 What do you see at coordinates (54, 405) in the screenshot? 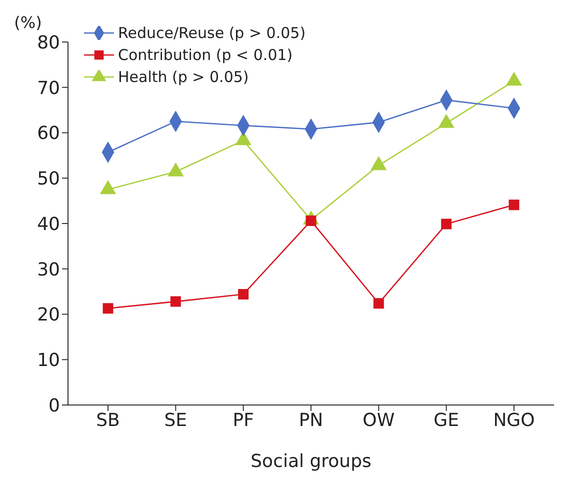
I see `y-tick-label: 0` at bounding box center [54, 405].